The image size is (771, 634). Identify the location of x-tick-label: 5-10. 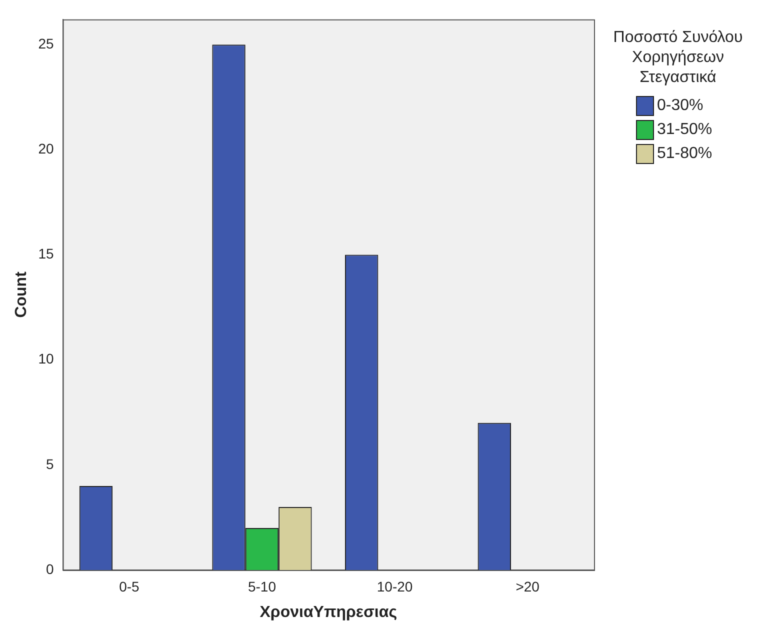
(262, 586).